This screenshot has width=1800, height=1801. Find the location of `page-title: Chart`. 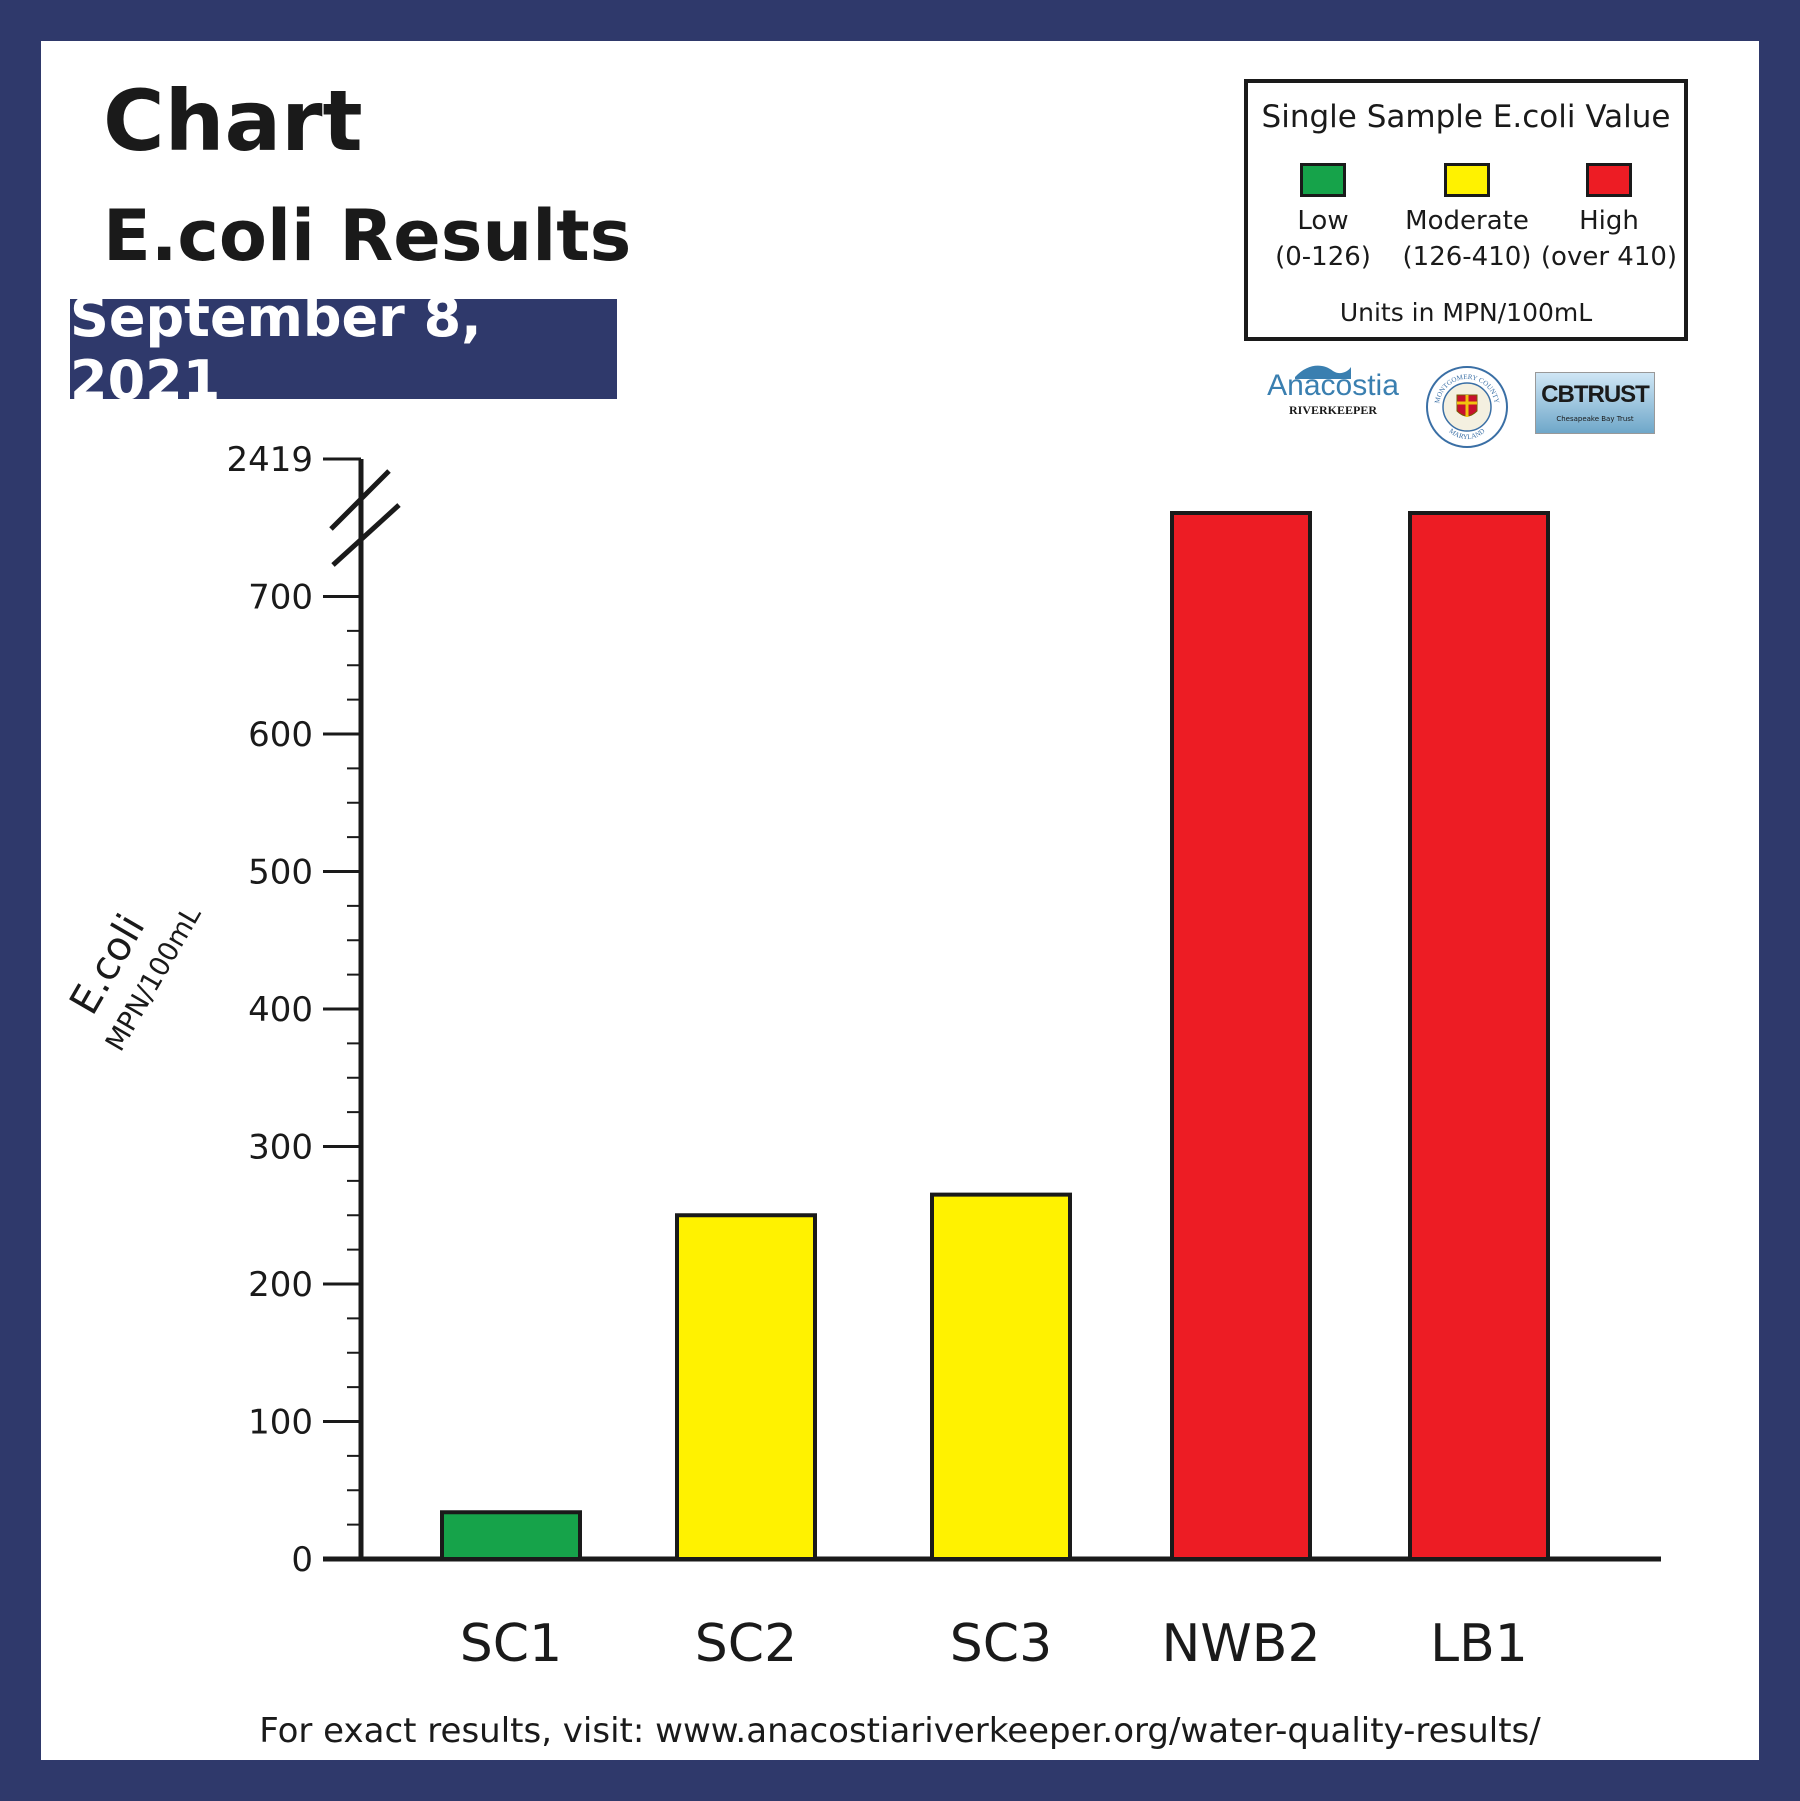

page-title: Chart is located at coordinates (233, 121).